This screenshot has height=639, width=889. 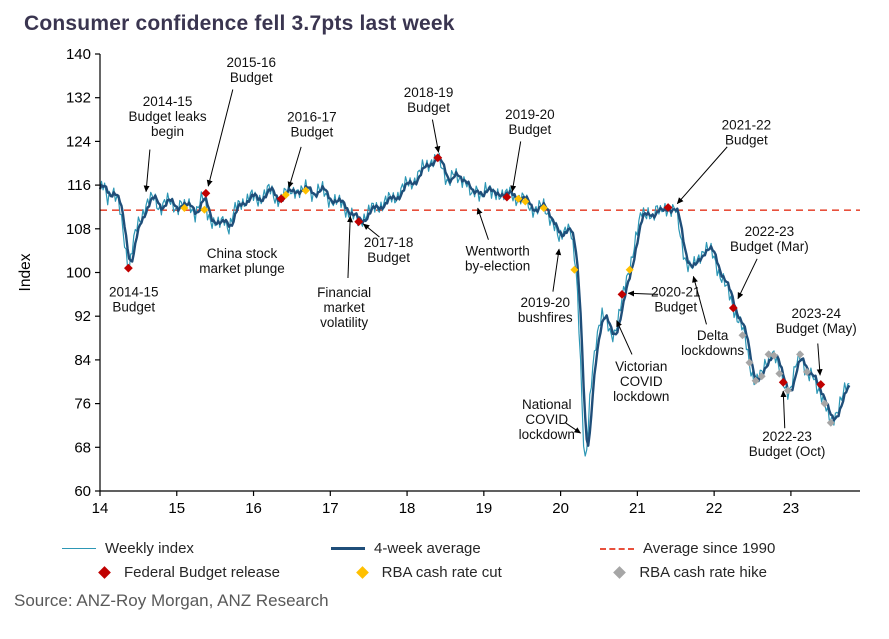 What do you see at coordinates (530, 122) in the screenshot?
I see `annotation-text: 2019-20 Budget` at bounding box center [530, 122].